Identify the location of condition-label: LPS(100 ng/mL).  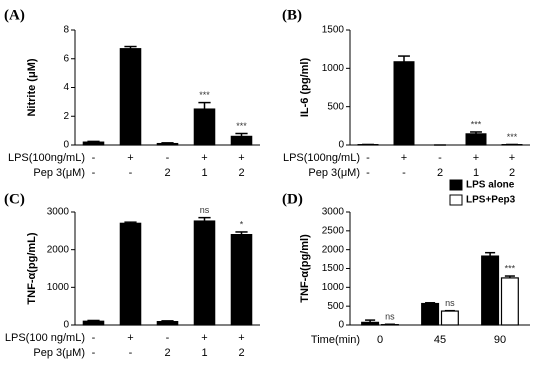
(45, 338).